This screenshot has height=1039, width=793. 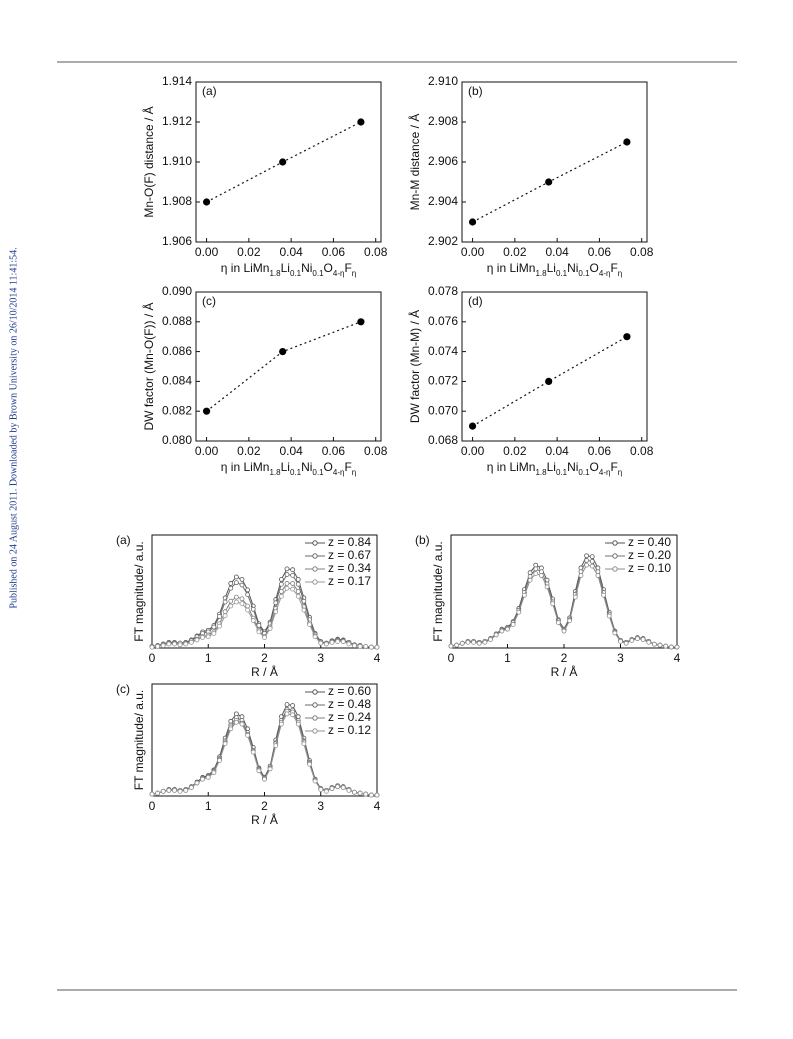 What do you see at coordinates (139, 591) in the screenshot?
I see `y-axis-label: FT magnitude/ a.u.` at bounding box center [139, 591].